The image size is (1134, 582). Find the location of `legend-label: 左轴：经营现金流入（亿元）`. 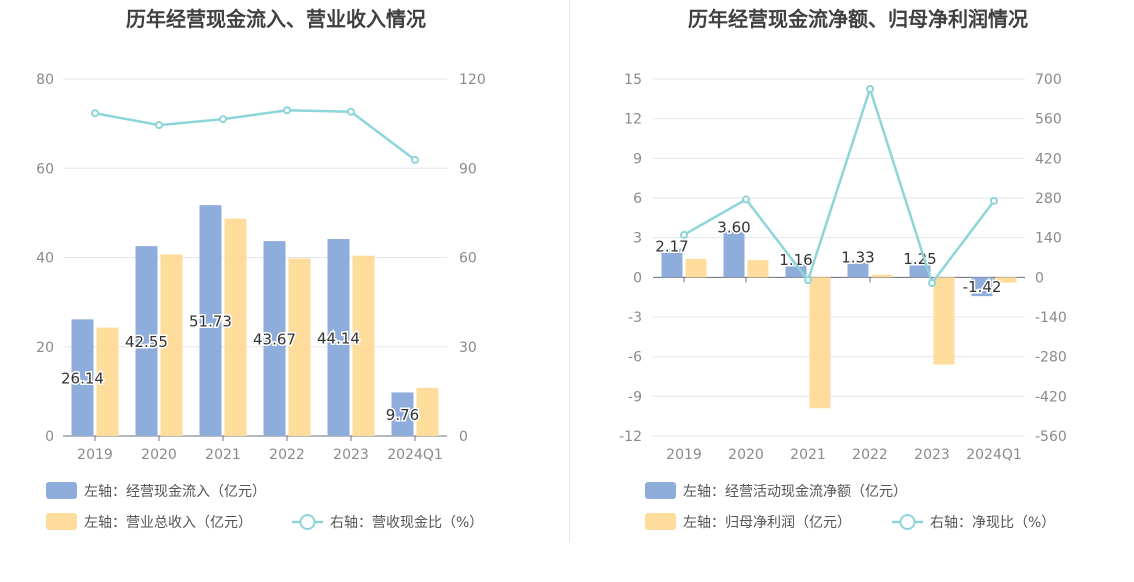

legend-label: 左轴：经营现金流入（亿元） is located at coordinates (175, 492).